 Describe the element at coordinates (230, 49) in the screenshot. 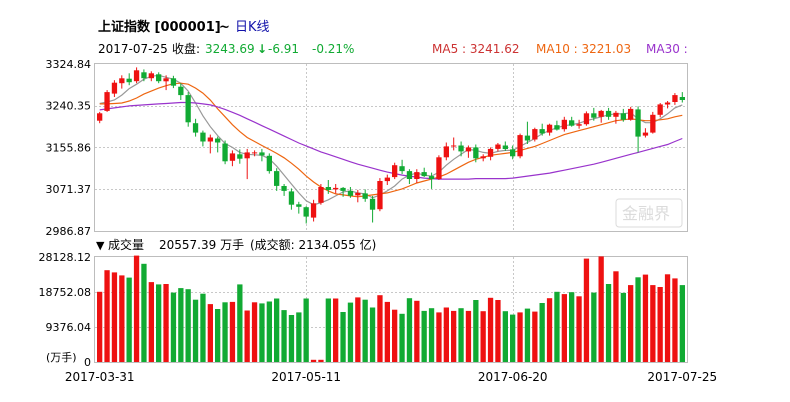

I see `close-value: 3243.69` at that location.